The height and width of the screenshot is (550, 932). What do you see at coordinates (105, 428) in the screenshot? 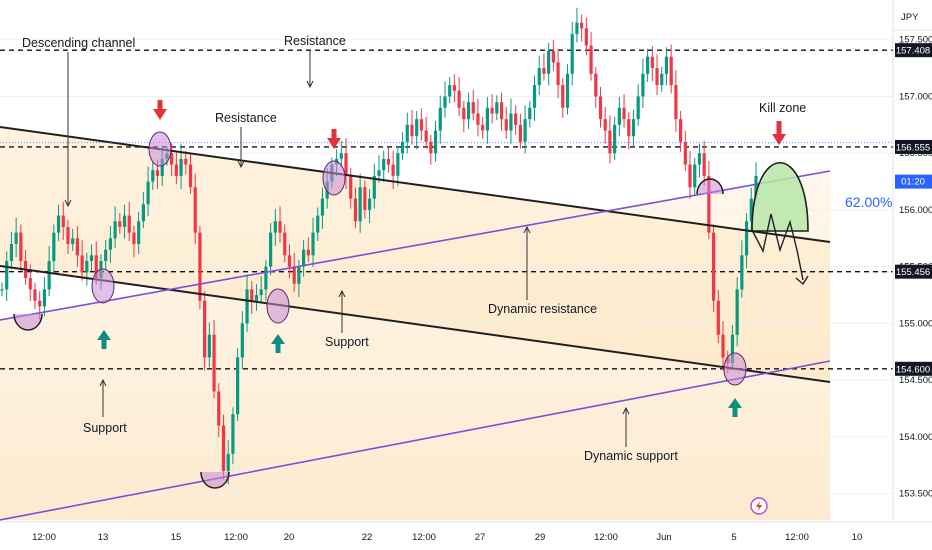
I see `support-label-low: Support` at bounding box center [105, 428].